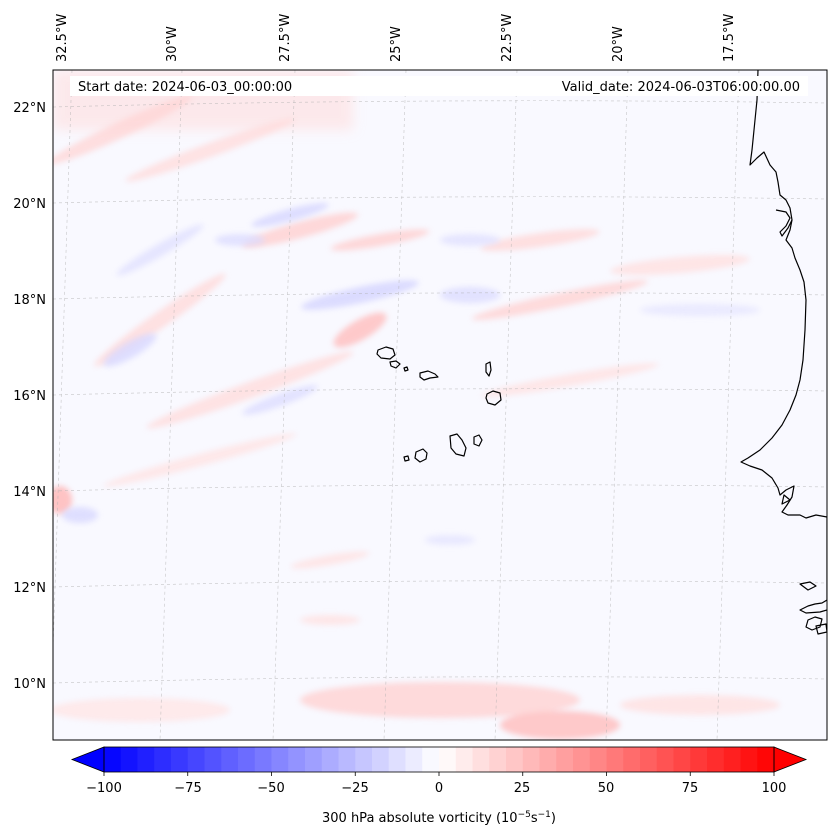  I want to click on lat-label-10n: 10°N, so click(29, 684).